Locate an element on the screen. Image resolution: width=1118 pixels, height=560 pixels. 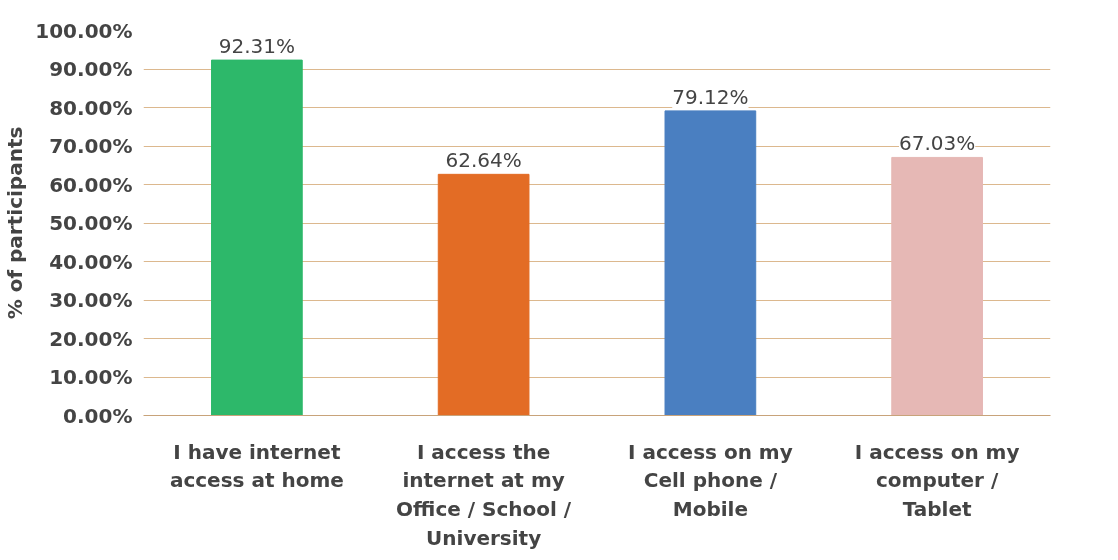
x-tick-label: I have internet access at home is located at coordinates (256, 466).